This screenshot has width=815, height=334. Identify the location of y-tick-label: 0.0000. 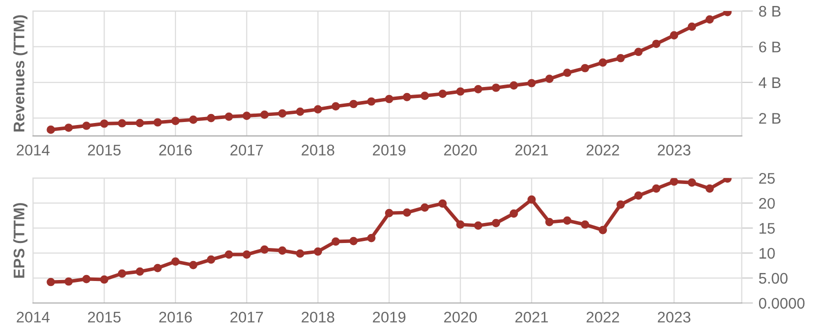
(781, 303).